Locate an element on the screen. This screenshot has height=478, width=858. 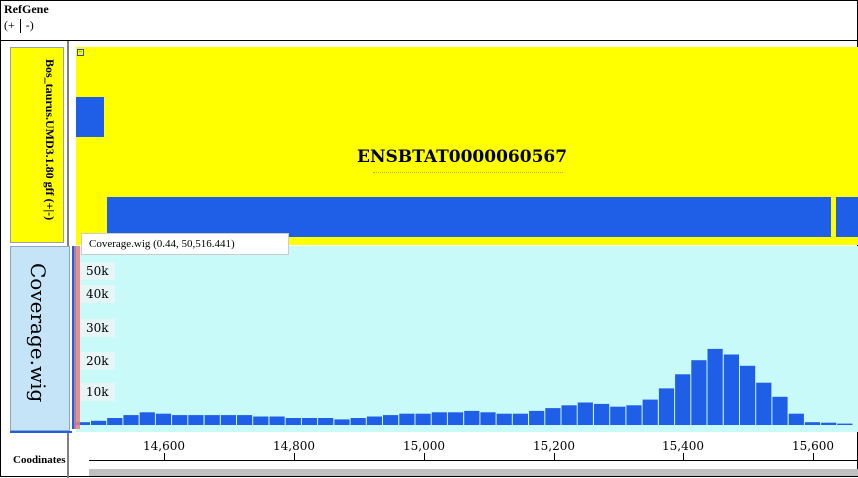
strand-plus: (+ is located at coordinates (9, 25).